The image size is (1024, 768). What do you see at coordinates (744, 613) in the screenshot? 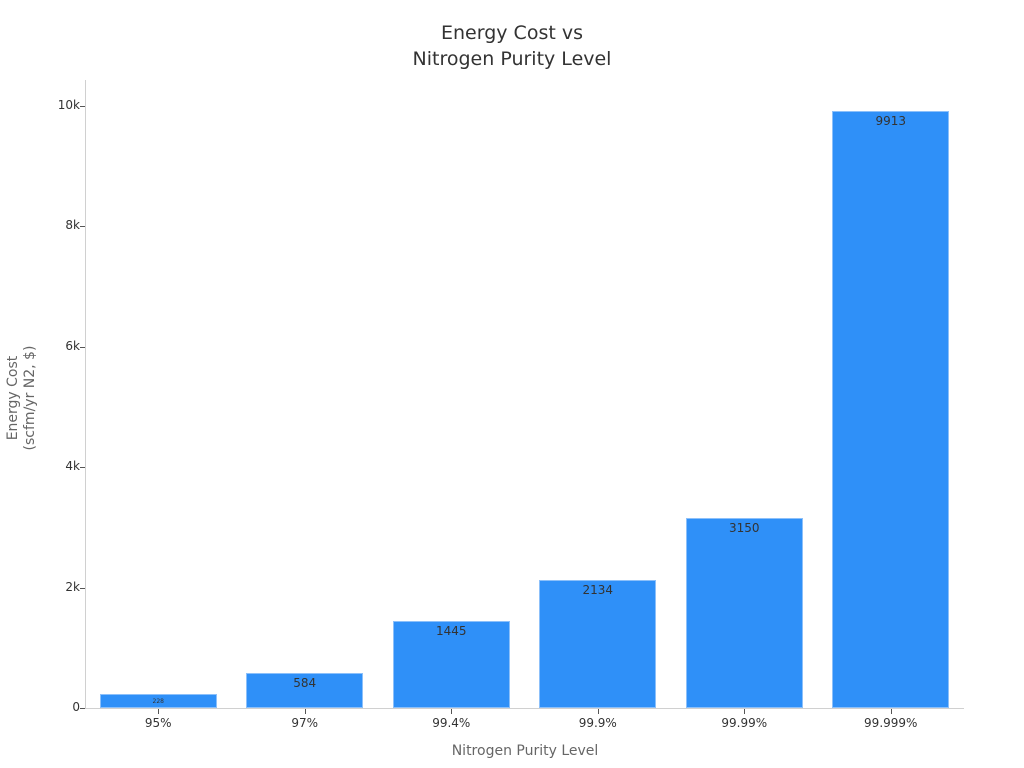
I see `bar-99.99%: 3150` at bounding box center [744, 613].